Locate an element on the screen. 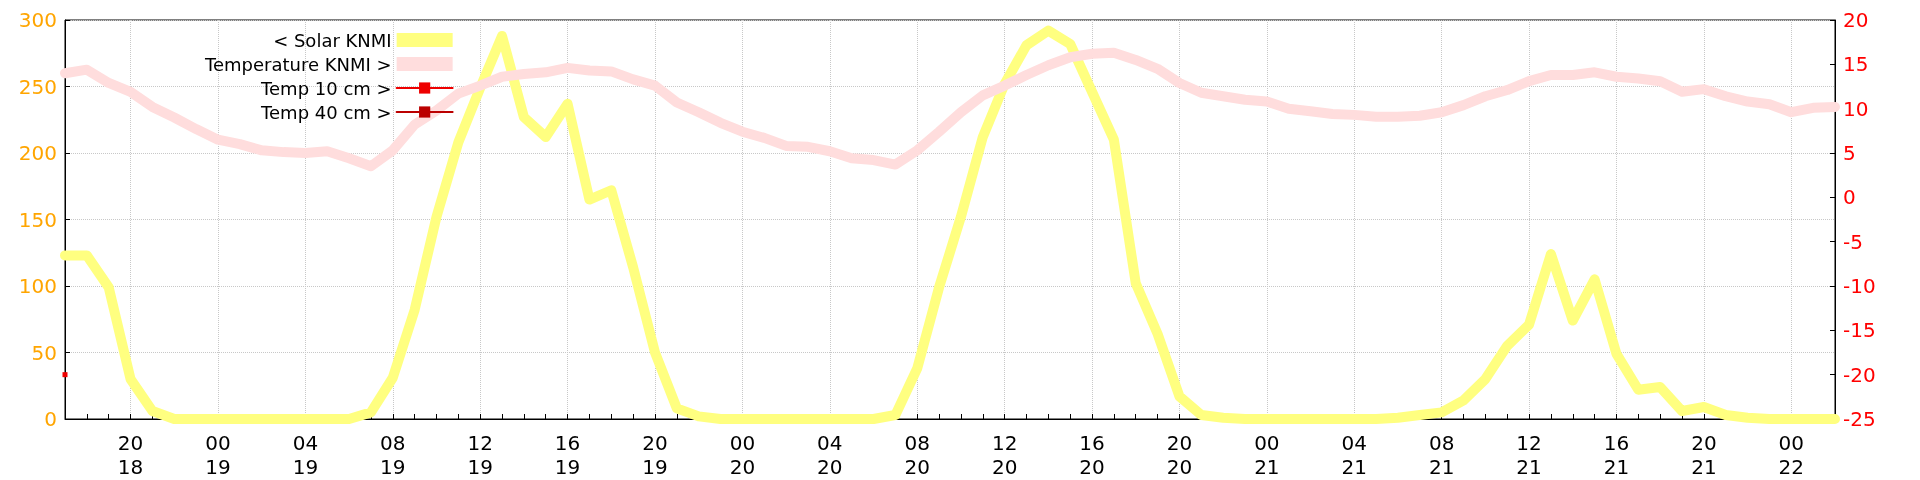 This screenshot has height=480, width=1920. x-tick-label: 12 21 is located at coordinates (1529, 455).